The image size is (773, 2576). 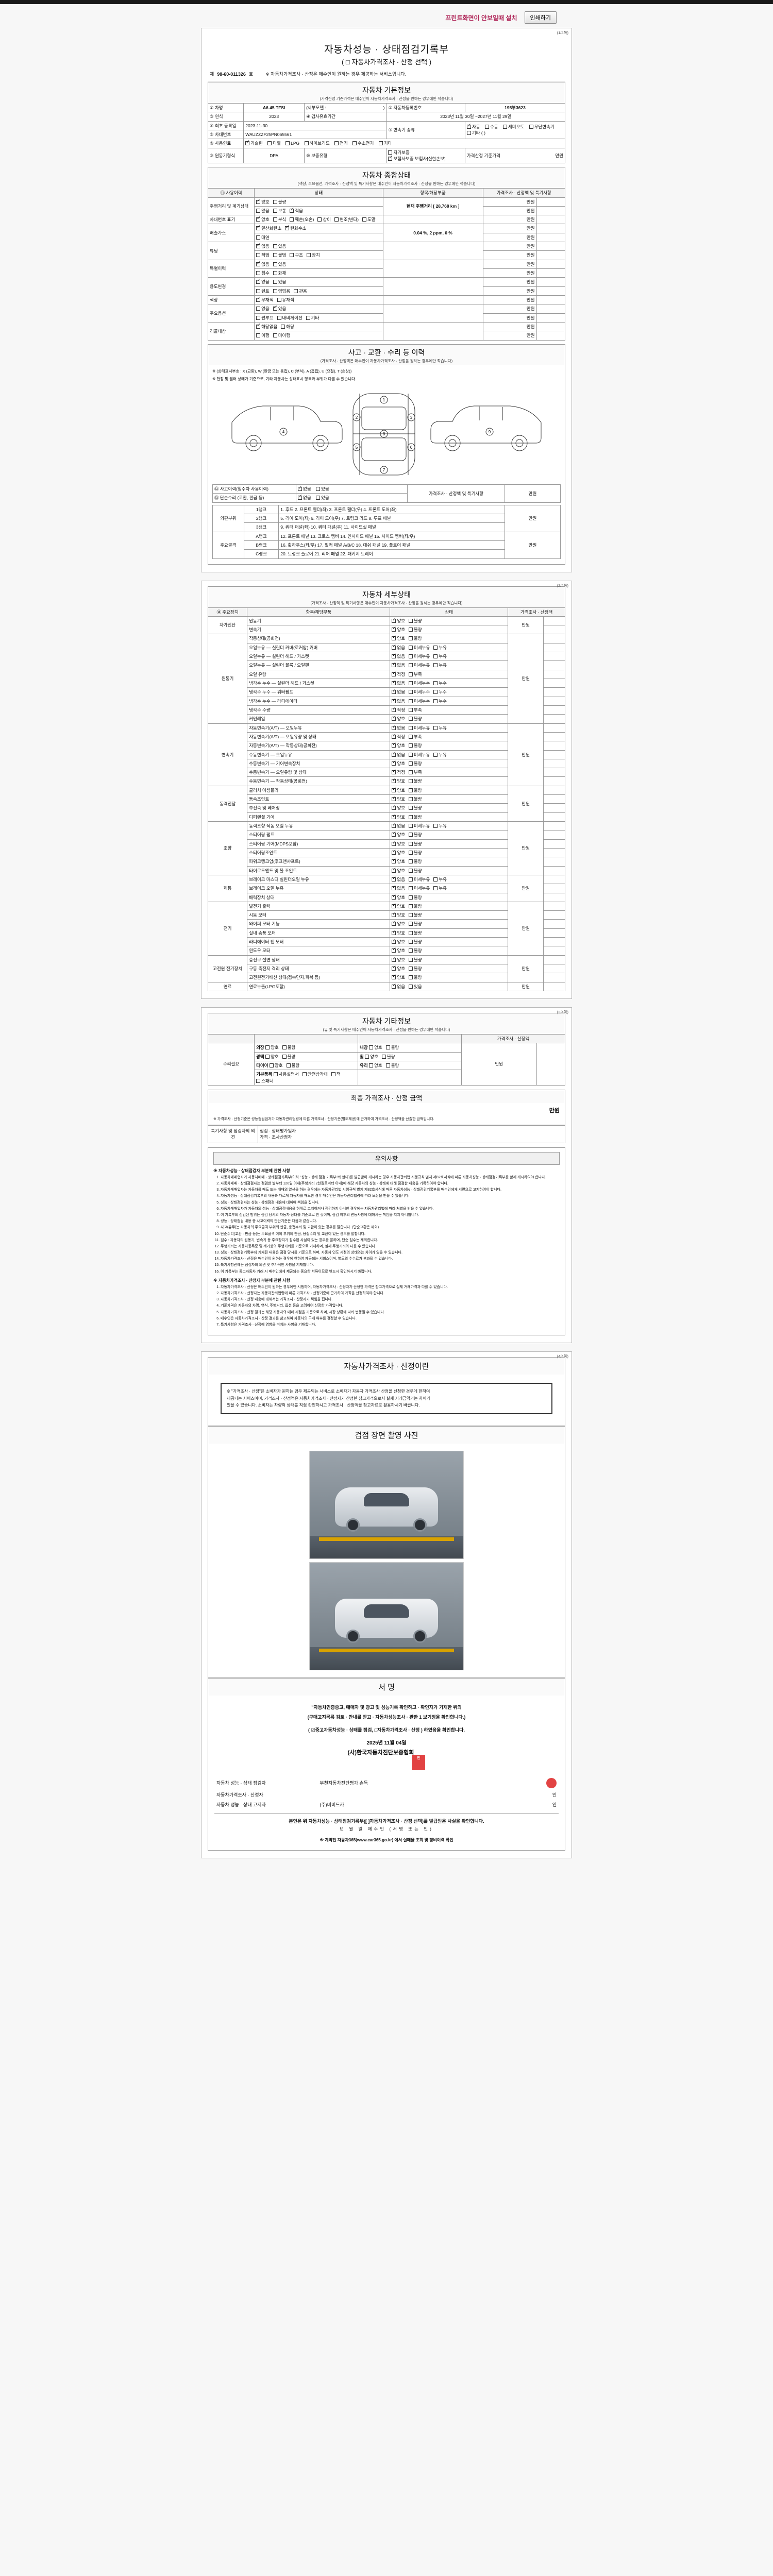 What do you see at coordinates (265, 299) in the screenshot?
I see `option-무채색: 무채색` at bounding box center [265, 299].